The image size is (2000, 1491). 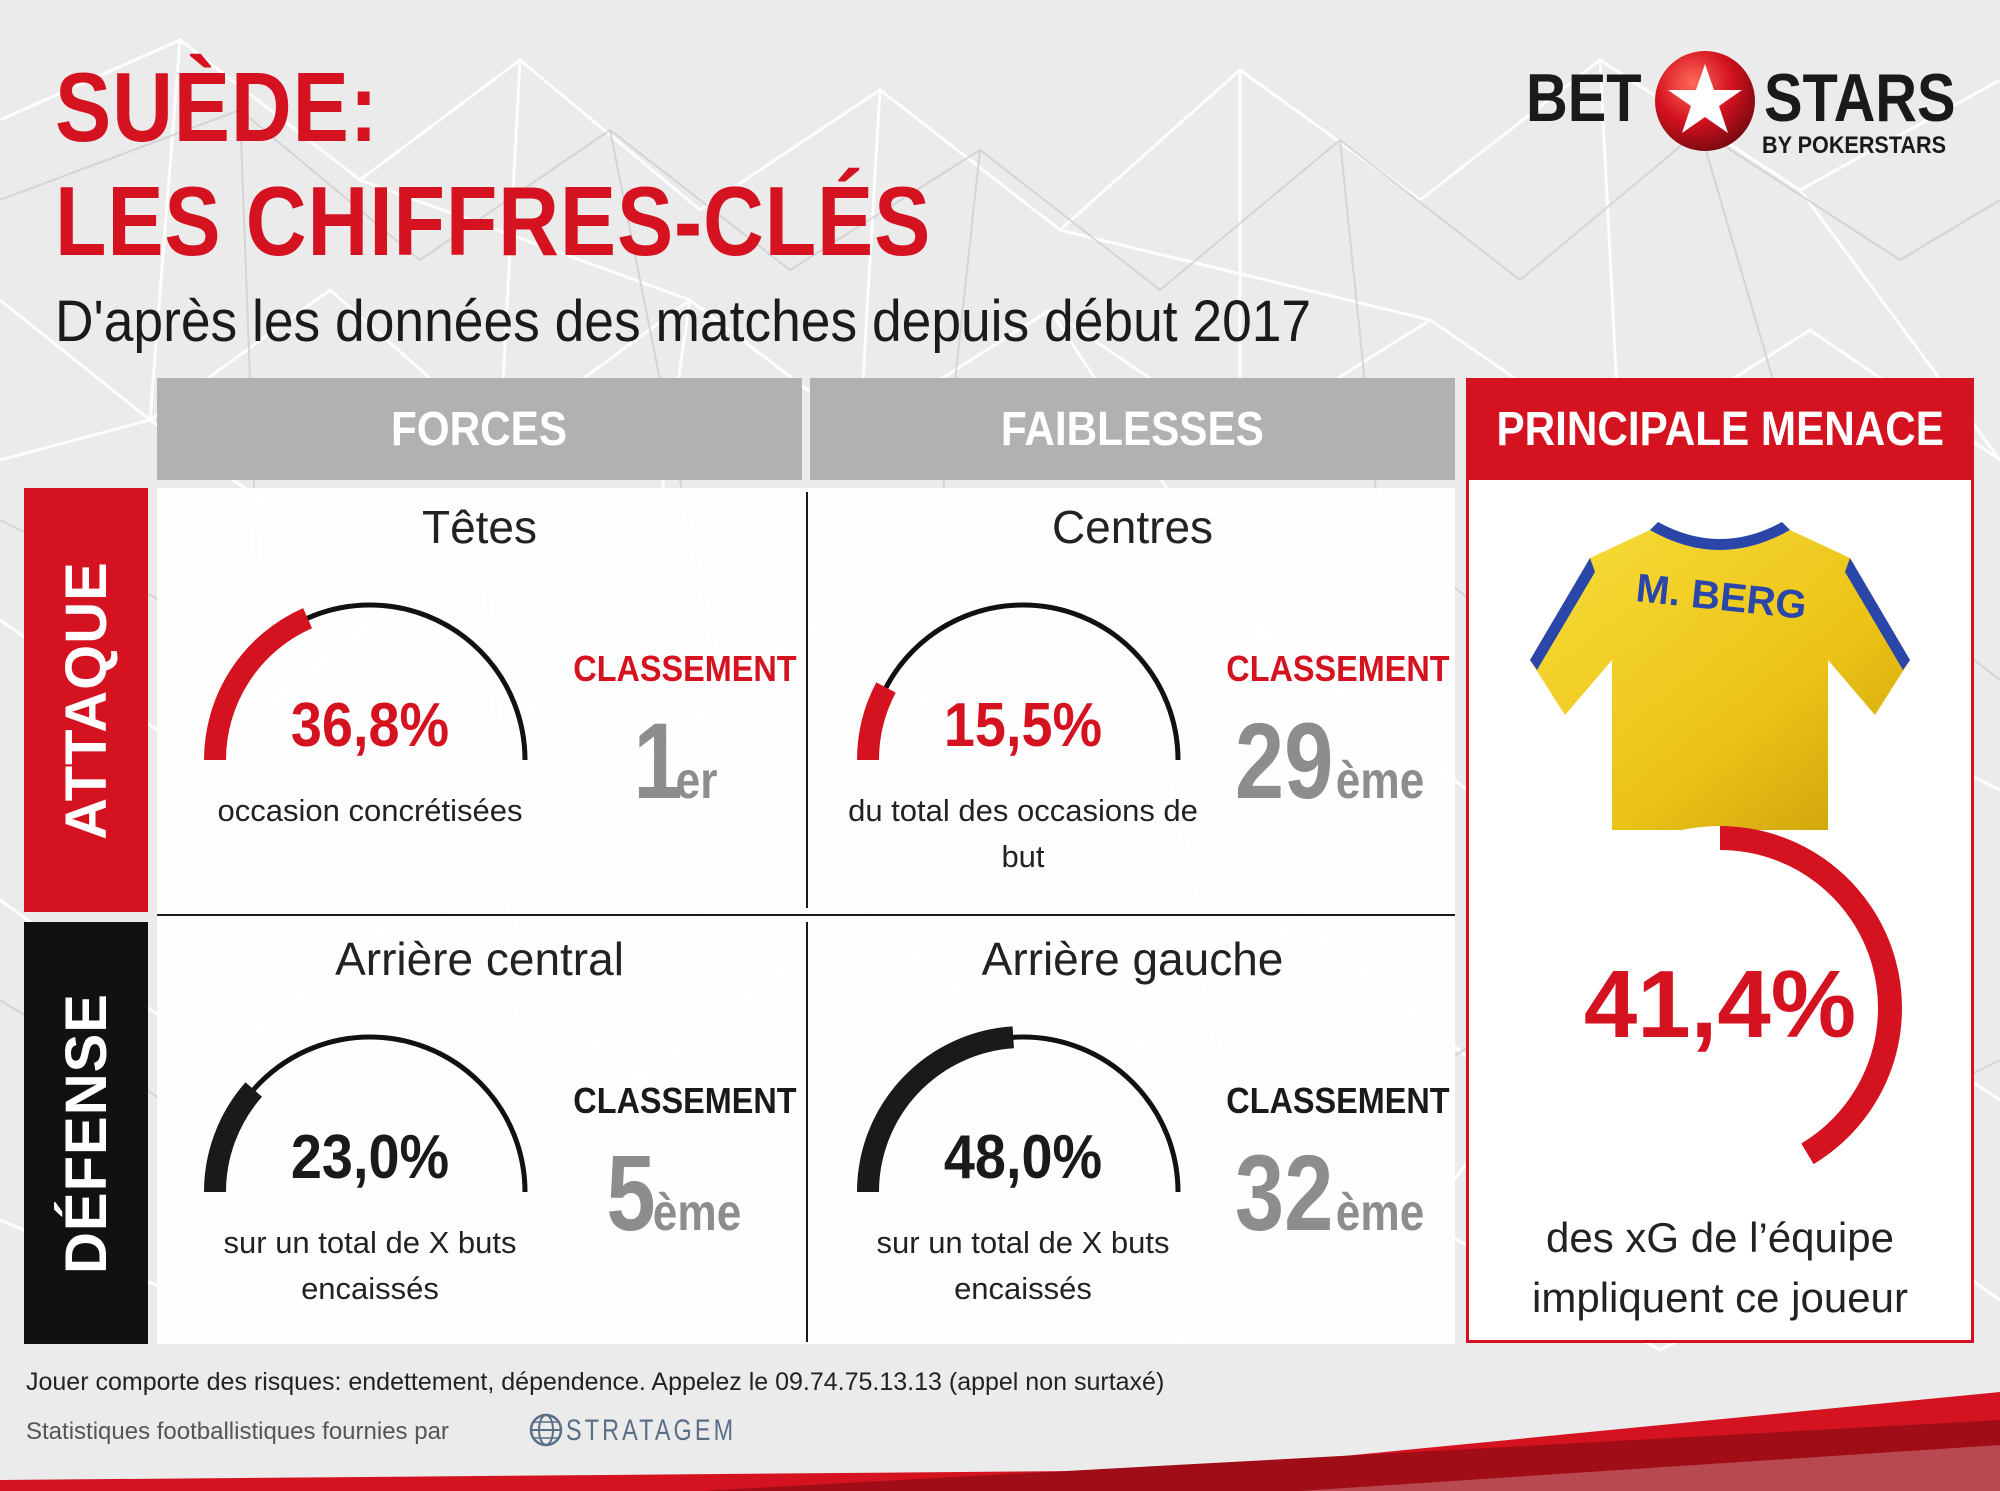 What do you see at coordinates (366, 681) in the screenshot?
I see `gauge-tetes` at bounding box center [366, 681].